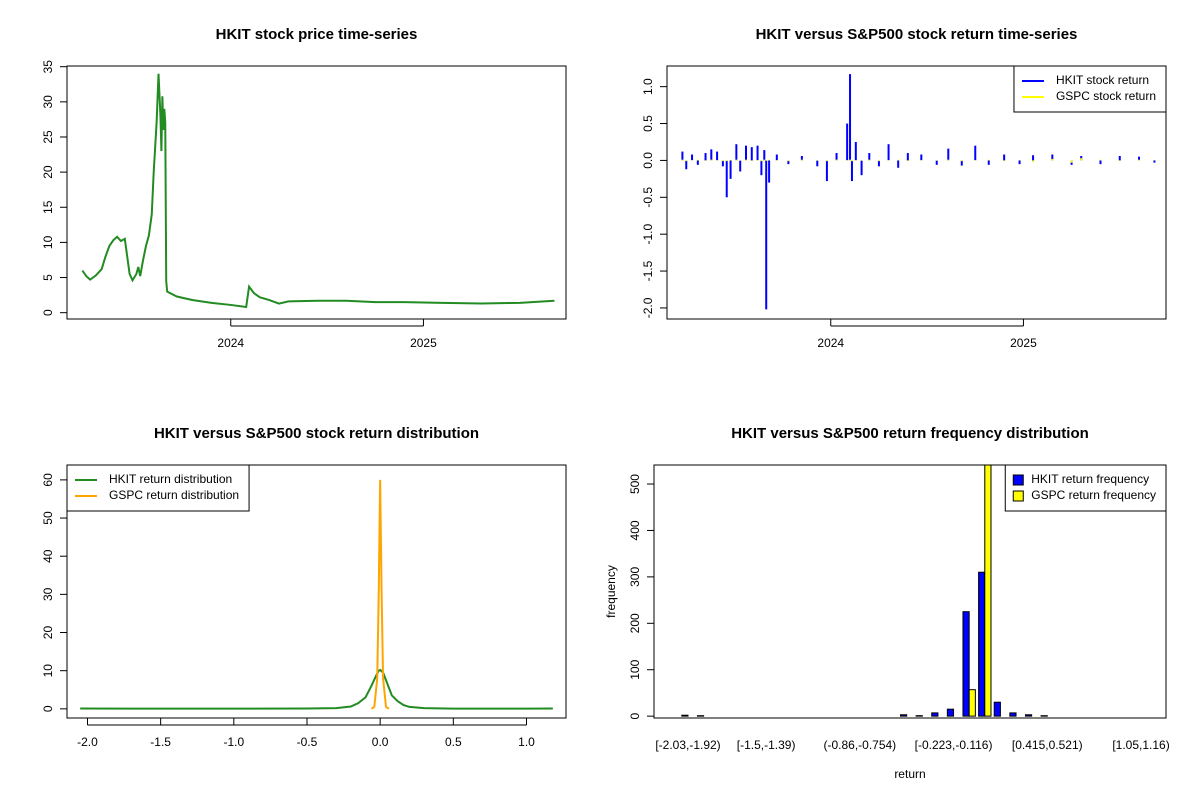 This screenshot has height=800, width=1200. What do you see at coordinates (48, 207) in the screenshot?
I see `y-tick-label: 15` at bounding box center [48, 207].